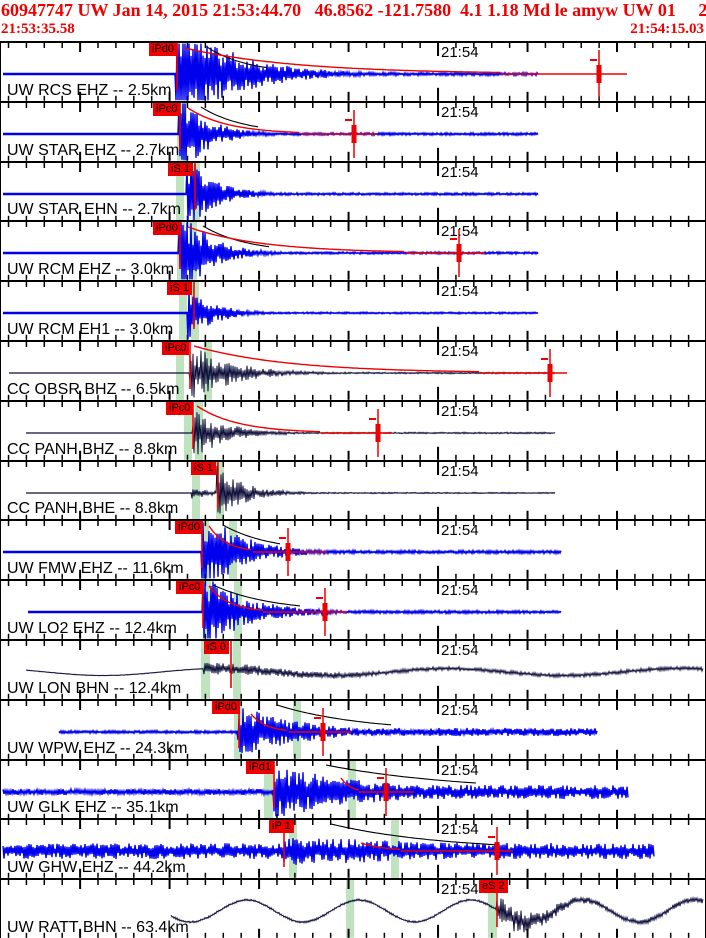 The height and width of the screenshot is (938, 706). I want to click on trace-panel-4: 21:54 iPd0 UW RCM EHZ -- 3.0km, so click(353, 250).